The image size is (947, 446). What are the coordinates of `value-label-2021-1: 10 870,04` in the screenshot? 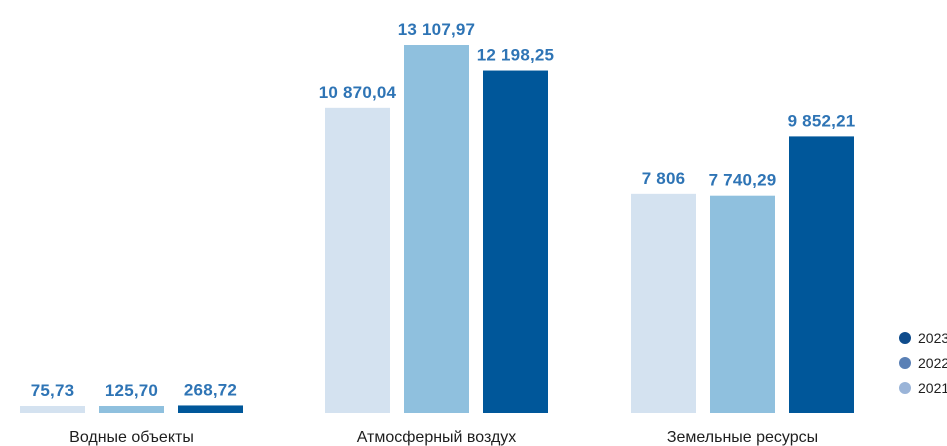 It's located at (358, 92).